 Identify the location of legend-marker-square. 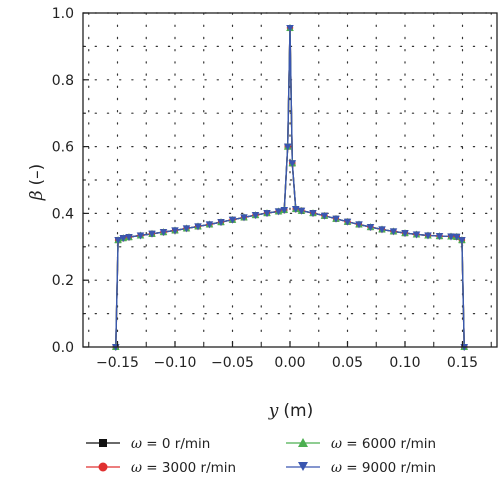
(103, 443).